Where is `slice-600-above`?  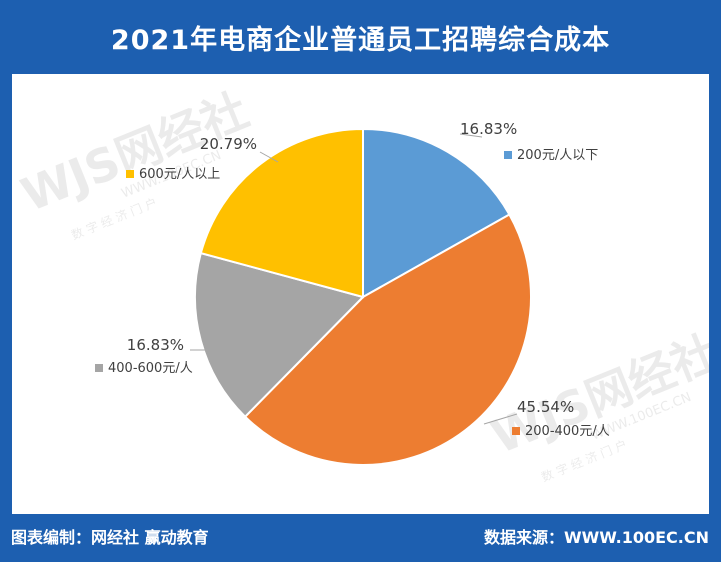 slice-600-above is located at coordinates (281, 213).